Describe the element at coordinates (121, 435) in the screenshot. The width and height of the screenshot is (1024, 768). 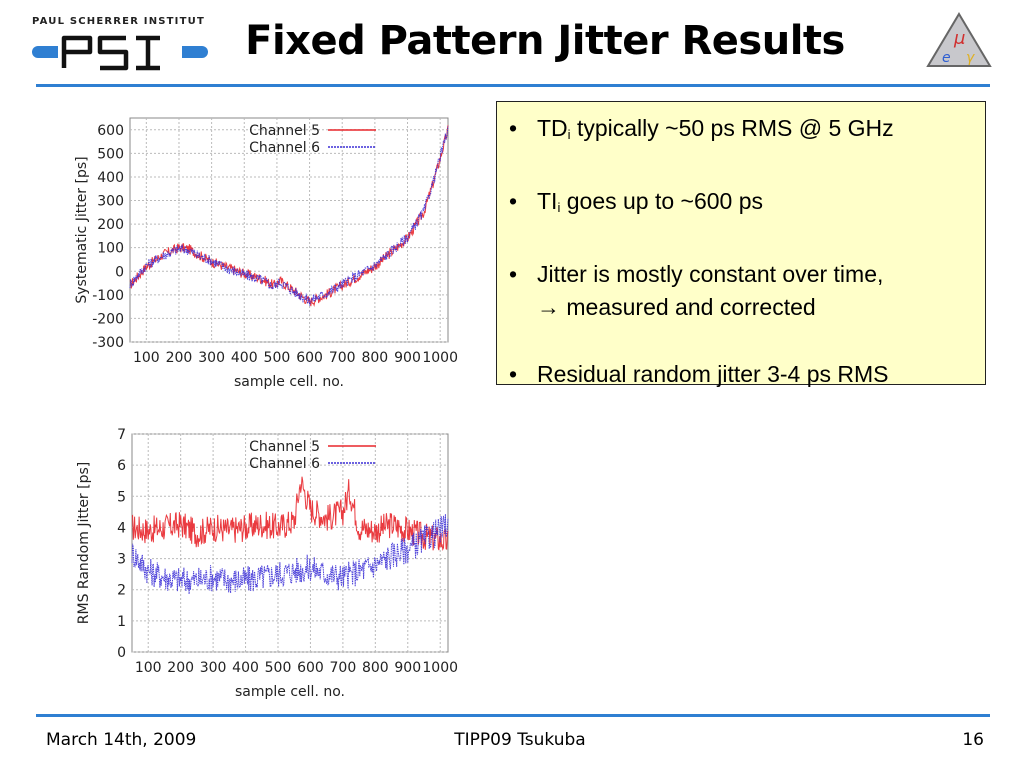
I see `y-tick-label: 7` at that location.